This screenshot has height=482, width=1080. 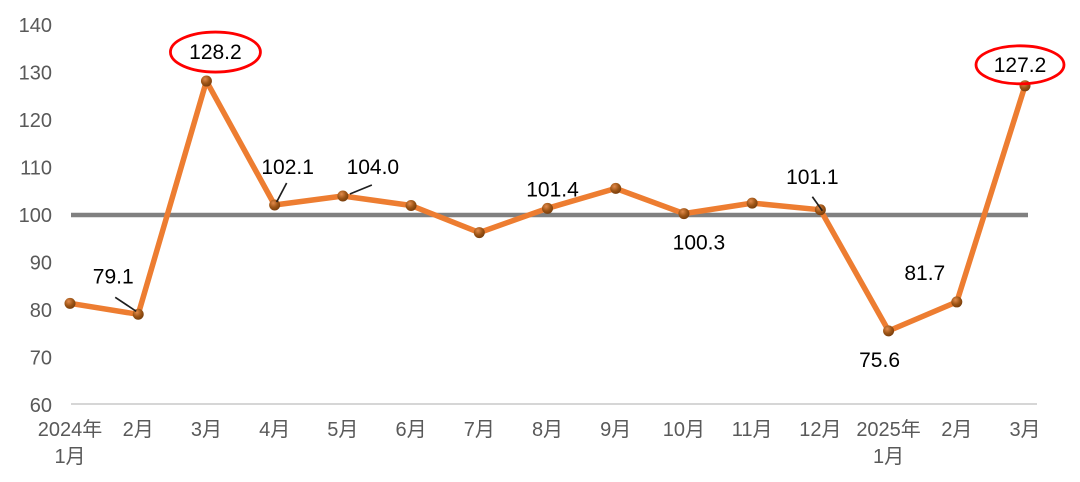 I want to click on data-label: 102.1, so click(x=287, y=167).